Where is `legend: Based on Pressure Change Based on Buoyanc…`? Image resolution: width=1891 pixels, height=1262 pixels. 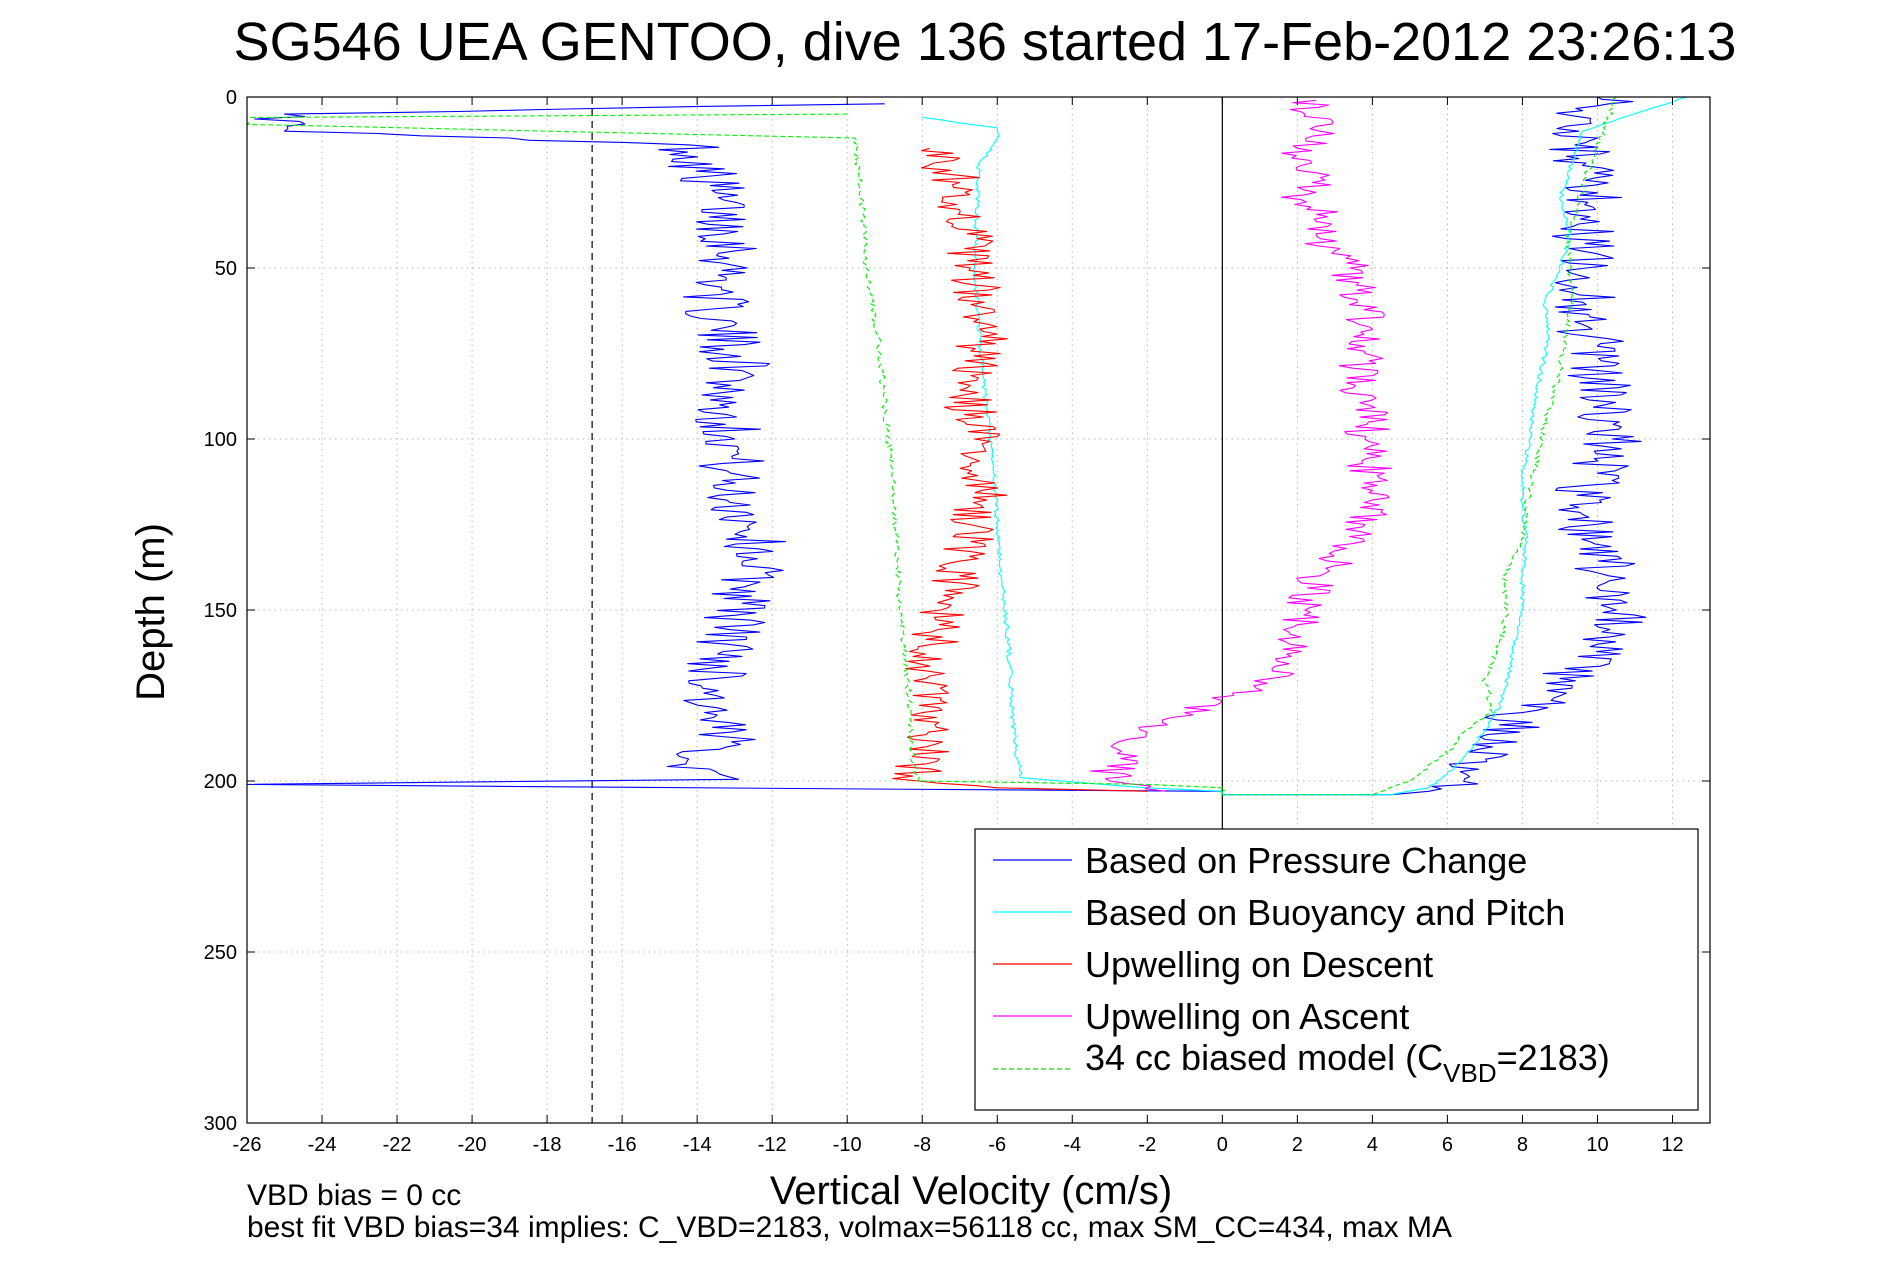
legend: Based on Pressure Change Based on Buoyanc… is located at coordinates (1336, 969).